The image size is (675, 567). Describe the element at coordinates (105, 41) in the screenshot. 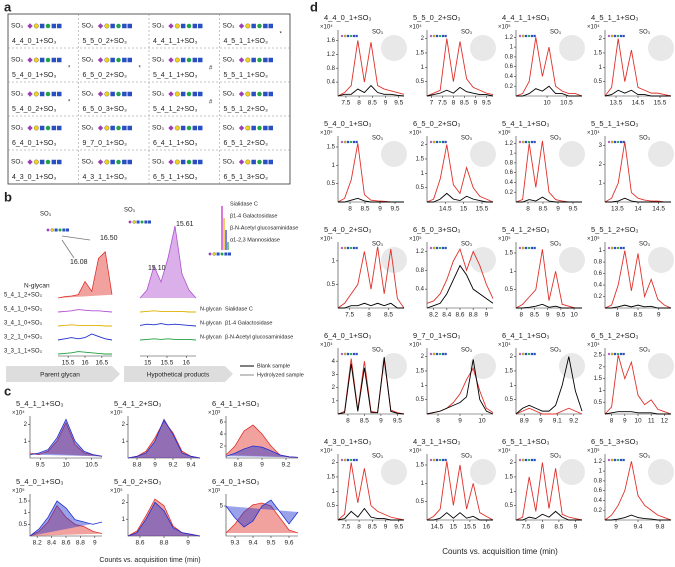

I see `glycan-label: 5_5_0_2+SO₃` at that location.